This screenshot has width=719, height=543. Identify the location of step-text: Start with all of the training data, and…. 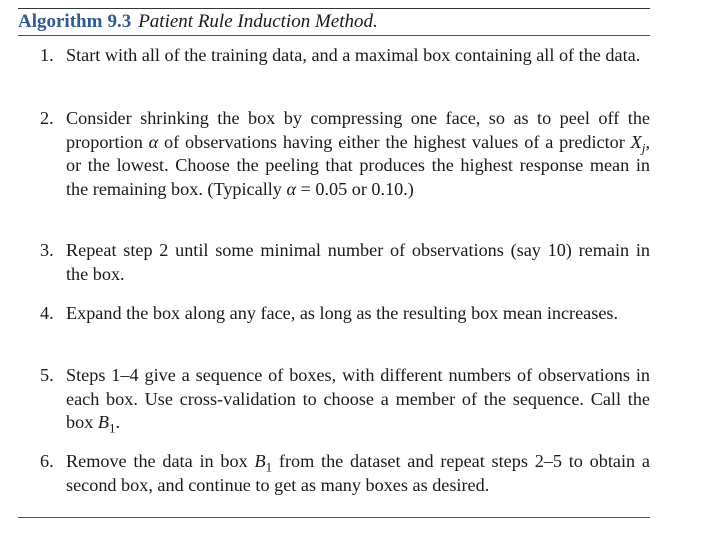
(358, 56).